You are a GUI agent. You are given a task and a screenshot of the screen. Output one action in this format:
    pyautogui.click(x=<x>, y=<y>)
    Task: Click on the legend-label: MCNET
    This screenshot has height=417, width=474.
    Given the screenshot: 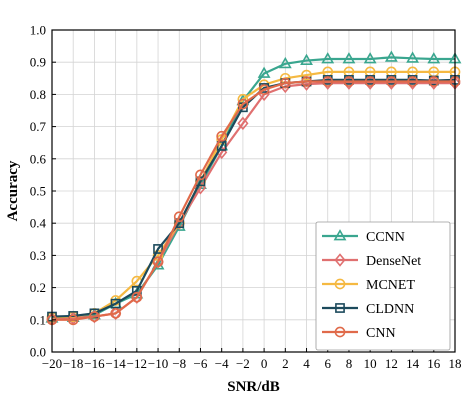 What is the action you would take?
    pyautogui.click(x=390, y=285)
    